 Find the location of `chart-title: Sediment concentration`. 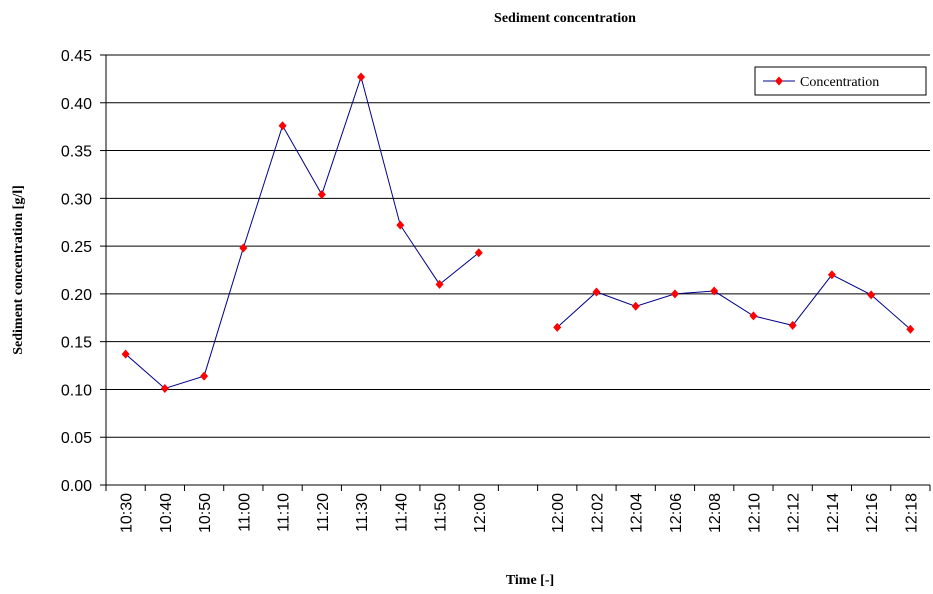

chart-title: Sediment concentration is located at coordinates (565, 18).